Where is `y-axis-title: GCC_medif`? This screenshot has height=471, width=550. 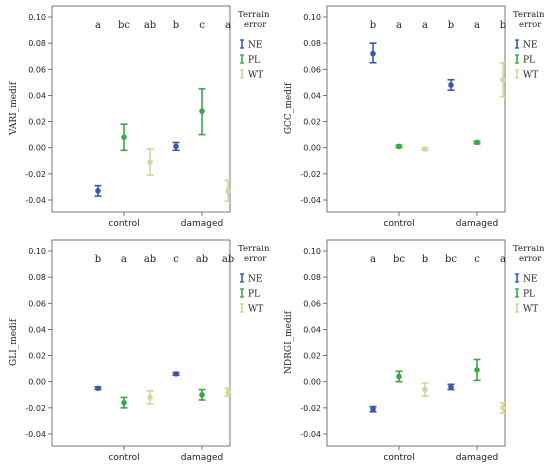 y-axis-title: GCC_medif is located at coordinates (289, 108).